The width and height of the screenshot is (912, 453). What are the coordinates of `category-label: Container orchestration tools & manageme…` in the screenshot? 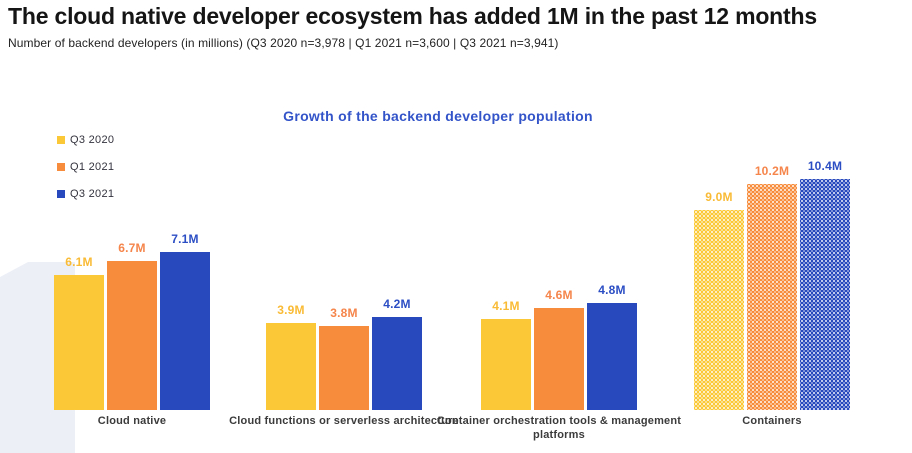 It's located at (559, 428).